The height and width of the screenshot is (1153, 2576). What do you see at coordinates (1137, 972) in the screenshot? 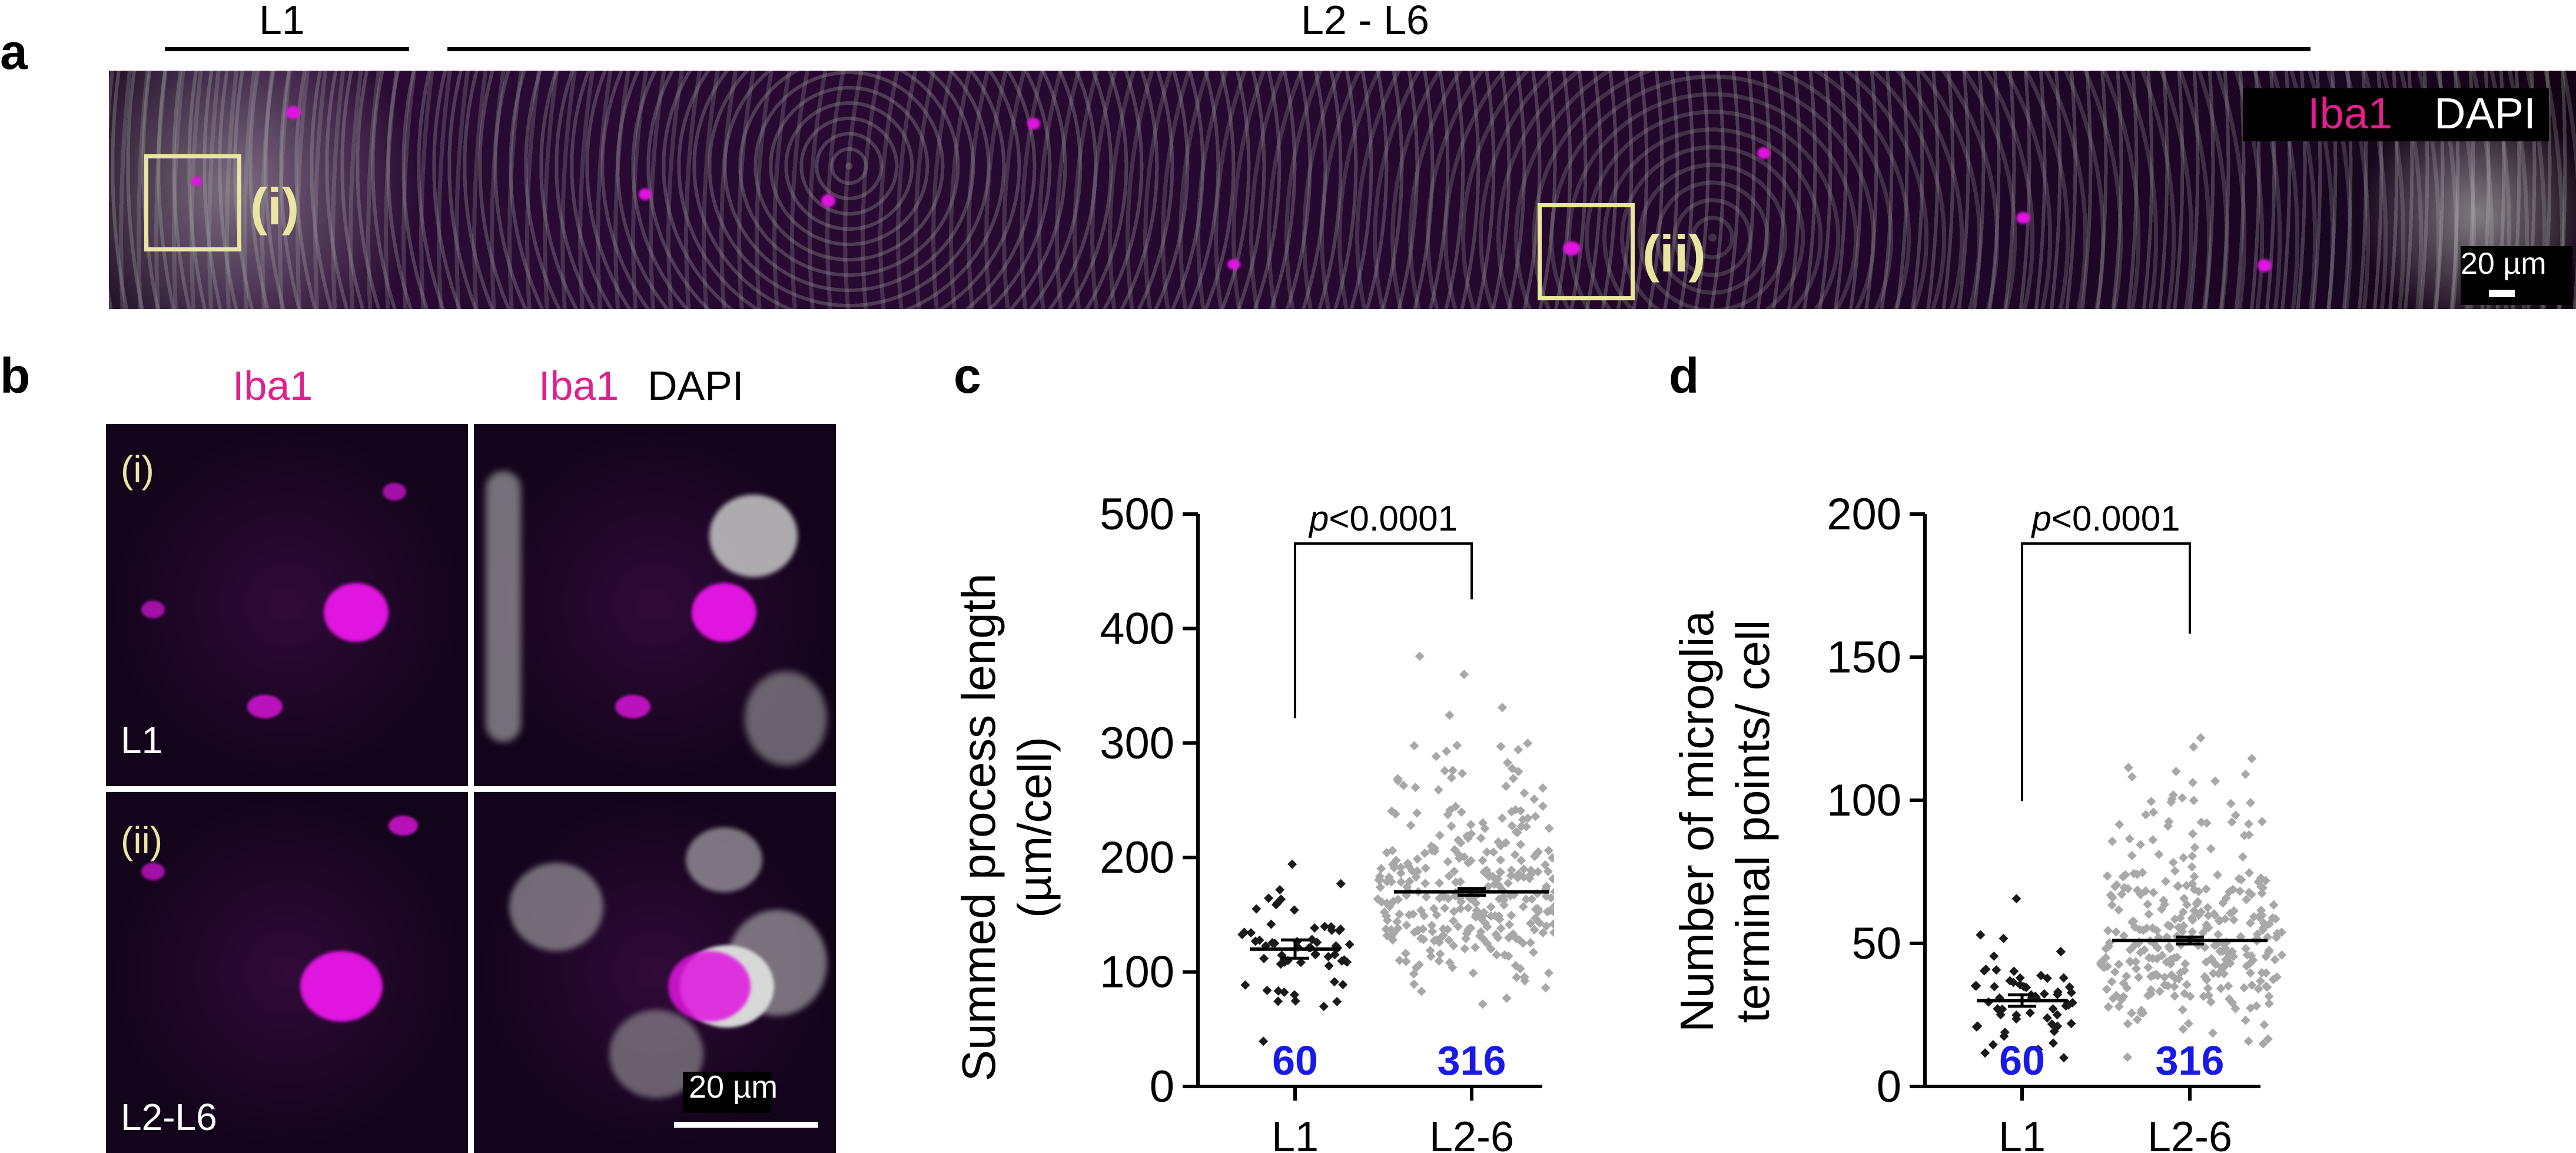
I see `chart-c-ytick-label-1: 100` at bounding box center [1137, 972].